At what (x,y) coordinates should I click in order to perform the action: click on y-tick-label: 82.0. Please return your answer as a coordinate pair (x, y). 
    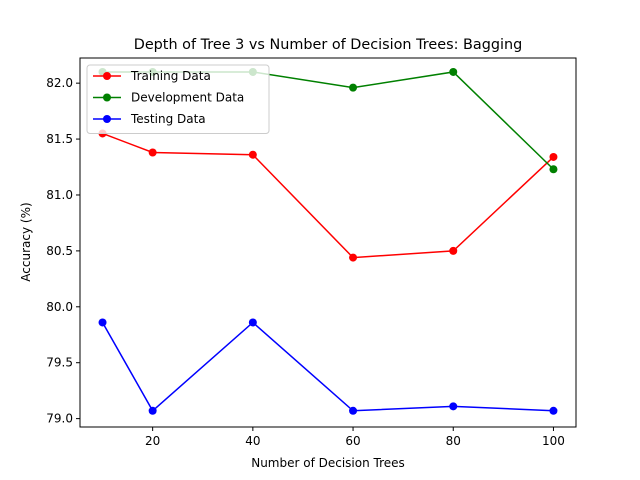
    Looking at the image, I should click on (59, 83).